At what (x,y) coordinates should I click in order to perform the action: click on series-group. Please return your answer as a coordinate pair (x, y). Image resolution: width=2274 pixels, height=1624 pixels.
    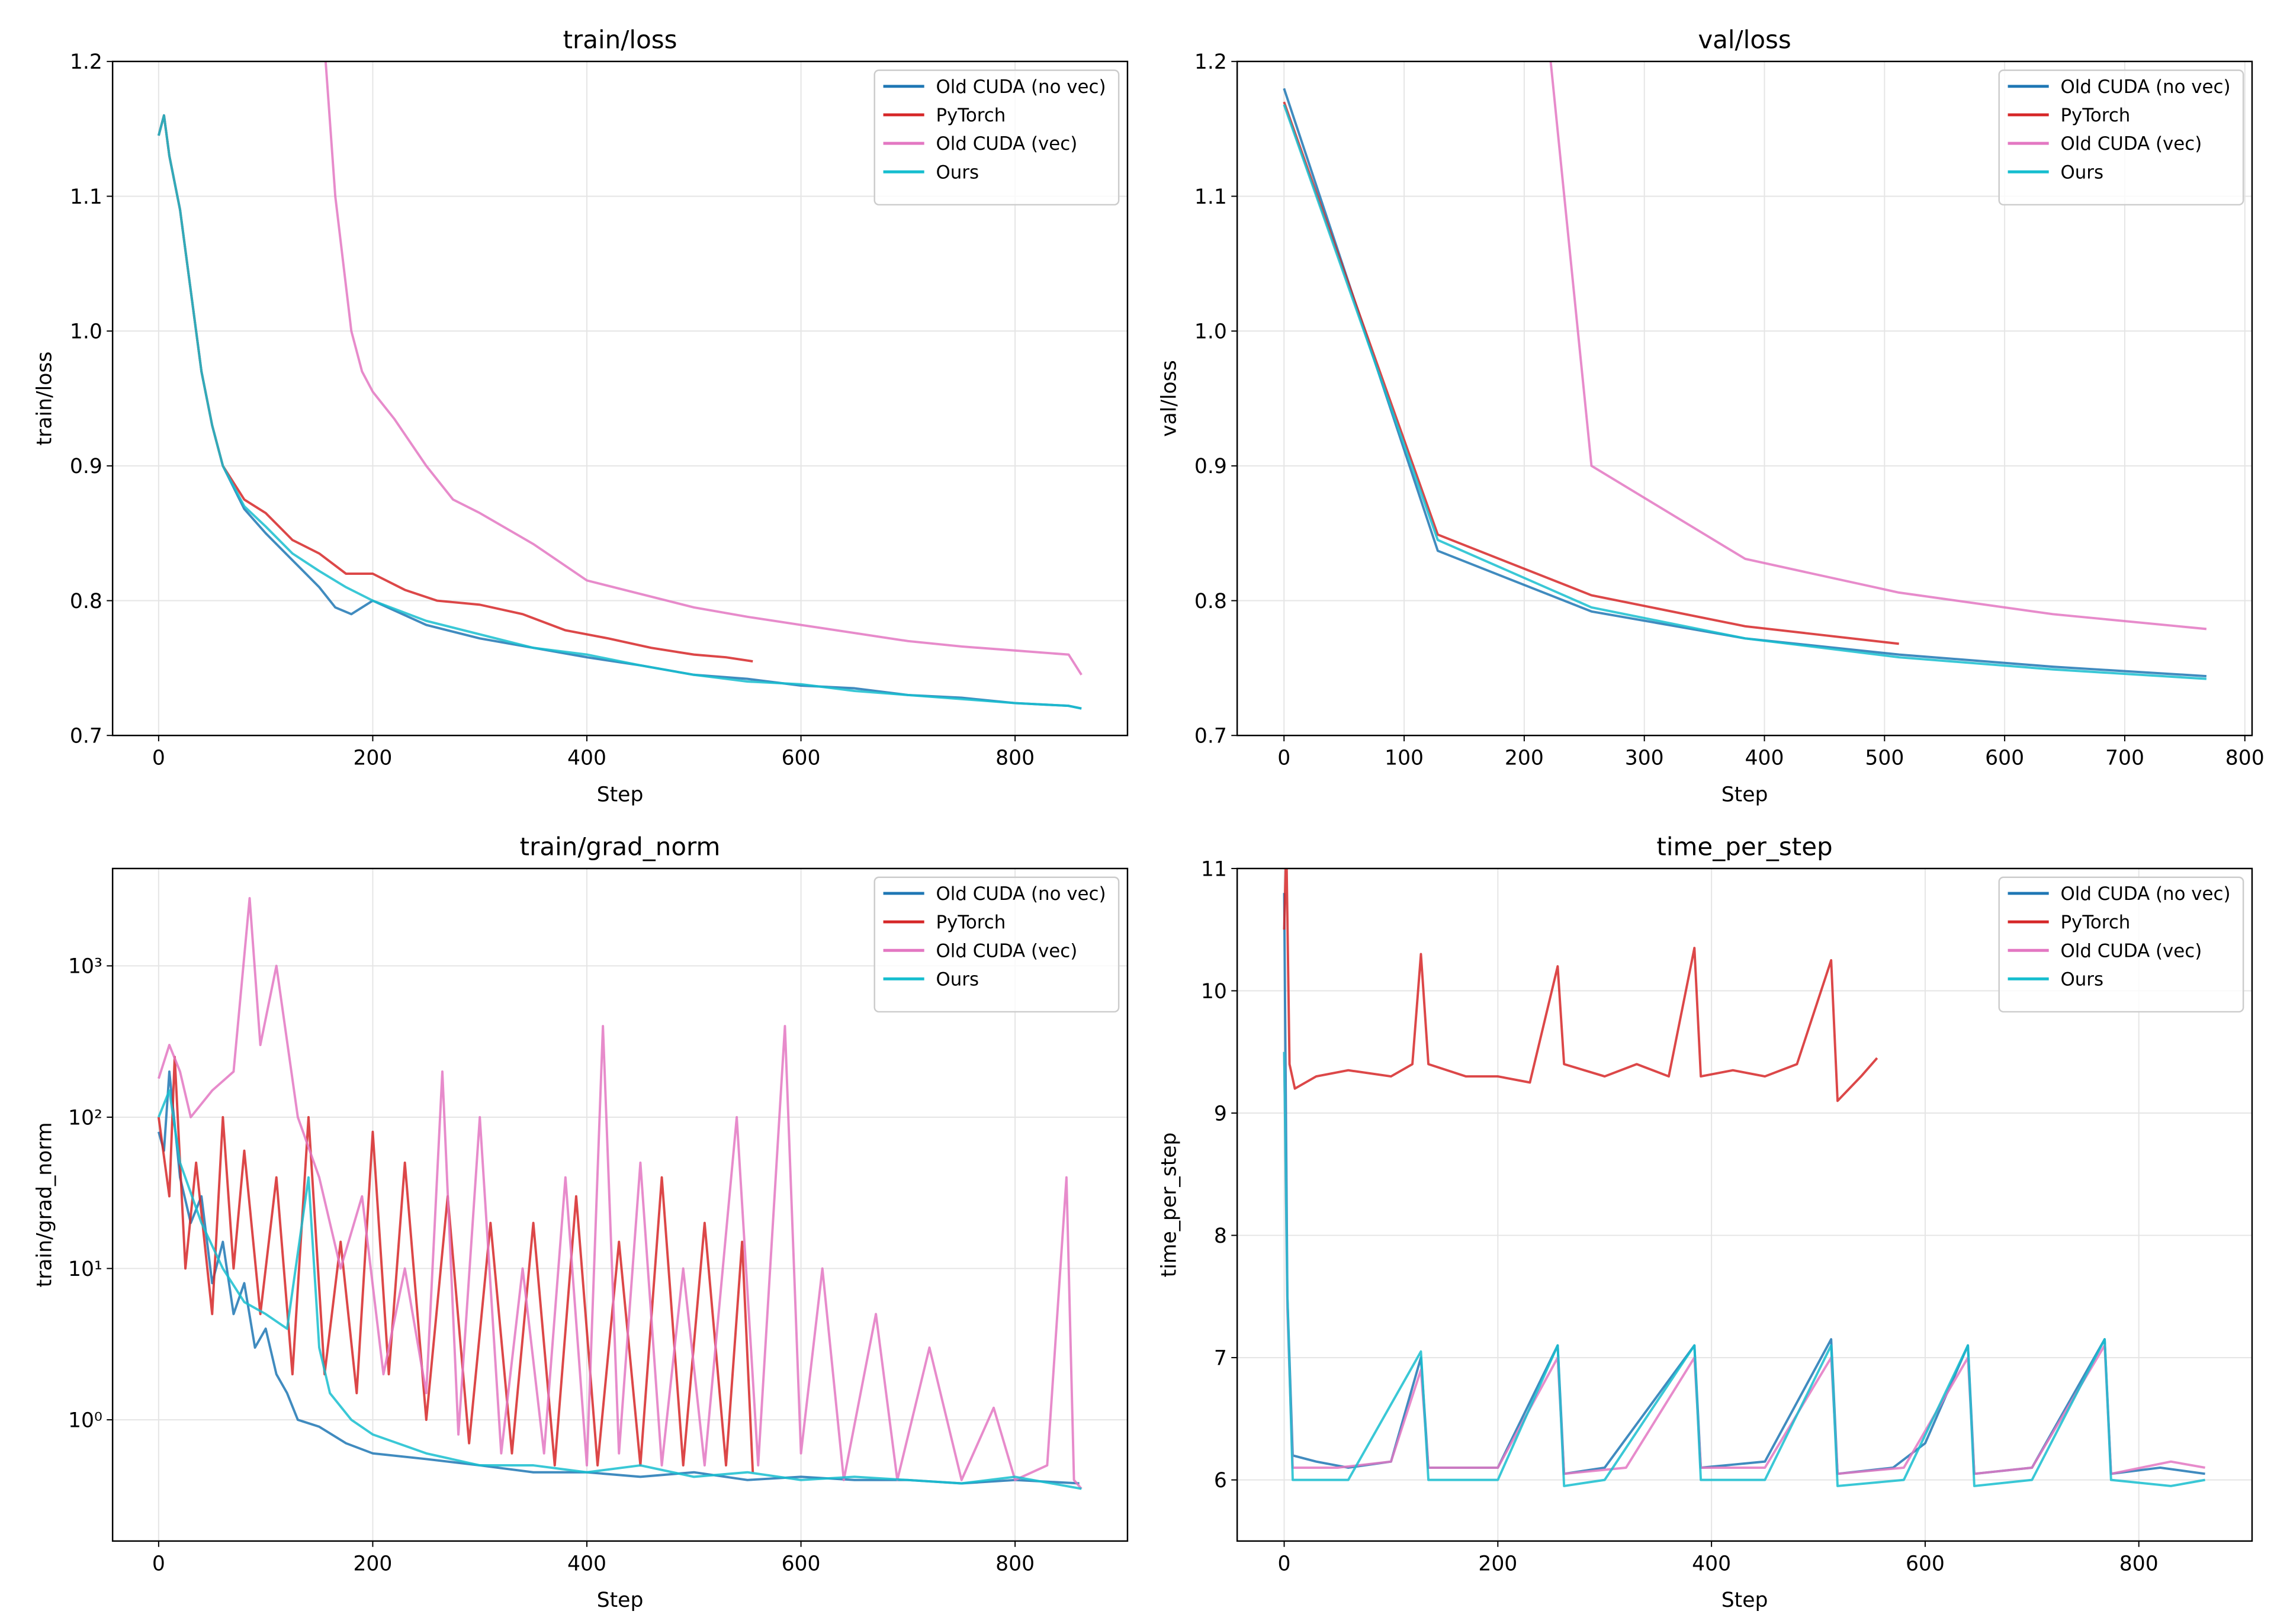
    Looking at the image, I should click on (620, 1193).